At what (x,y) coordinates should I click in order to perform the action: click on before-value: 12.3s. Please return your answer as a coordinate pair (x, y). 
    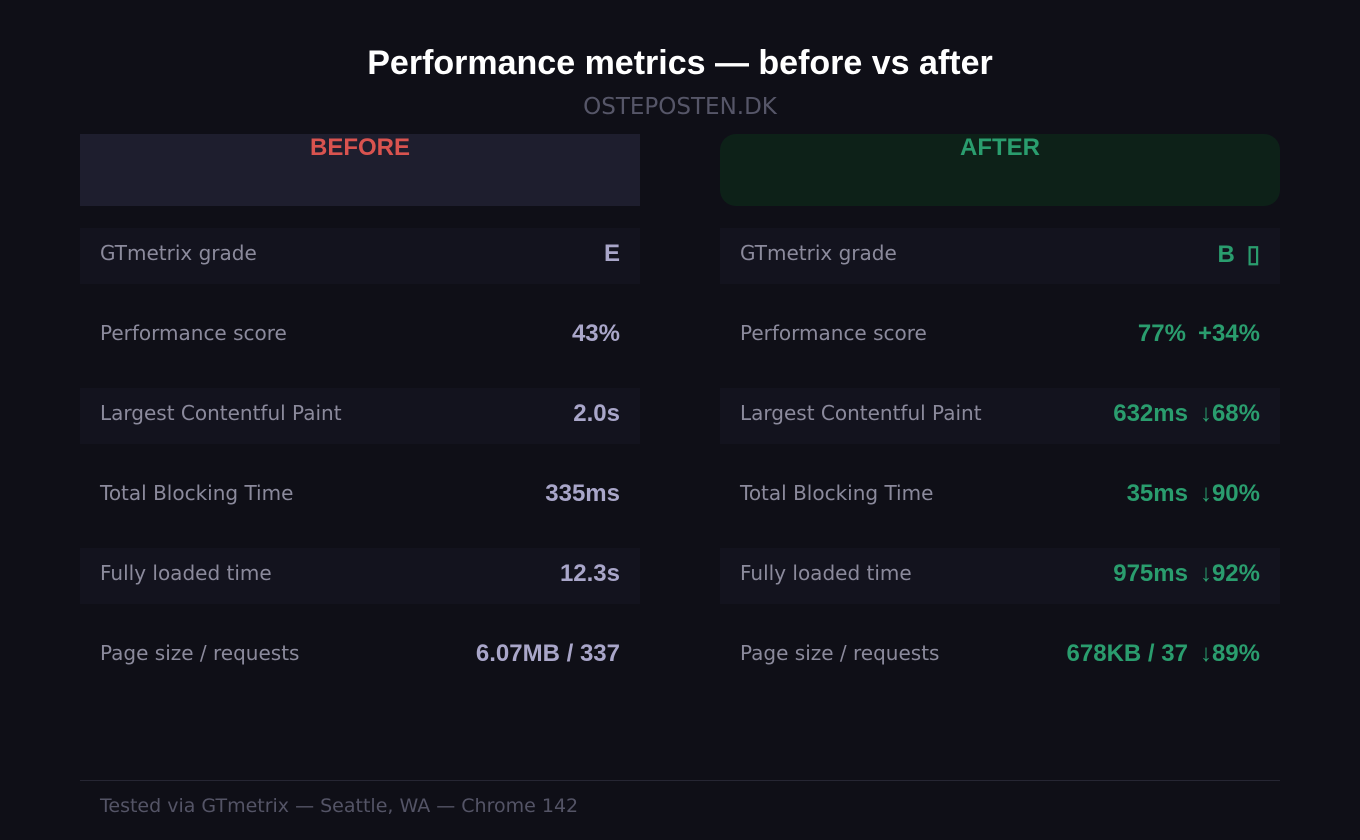
    Looking at the image, I should click on (589, 573).